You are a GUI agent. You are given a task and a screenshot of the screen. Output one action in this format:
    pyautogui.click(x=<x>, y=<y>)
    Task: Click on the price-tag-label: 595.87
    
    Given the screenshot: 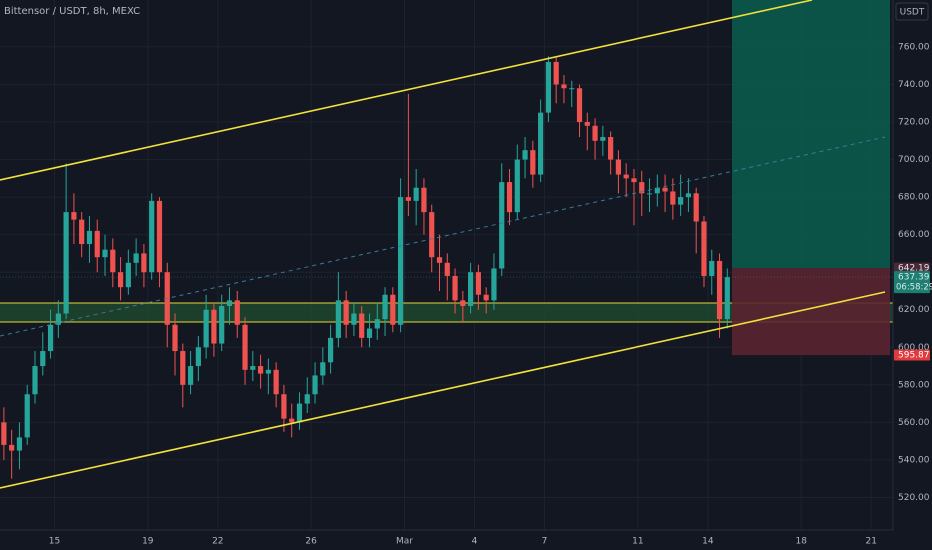 What is the action you would take?
    pyautogui.click(x=914, y=356)
    